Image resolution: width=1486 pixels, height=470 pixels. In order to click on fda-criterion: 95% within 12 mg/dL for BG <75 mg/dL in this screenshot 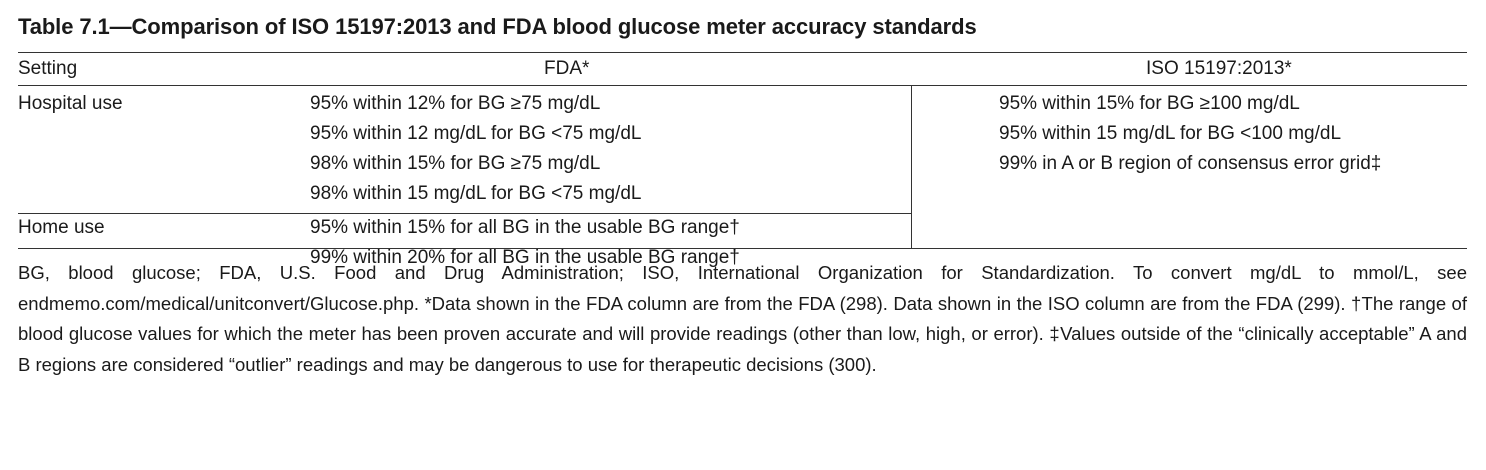, I will do `click(476, 133)`.